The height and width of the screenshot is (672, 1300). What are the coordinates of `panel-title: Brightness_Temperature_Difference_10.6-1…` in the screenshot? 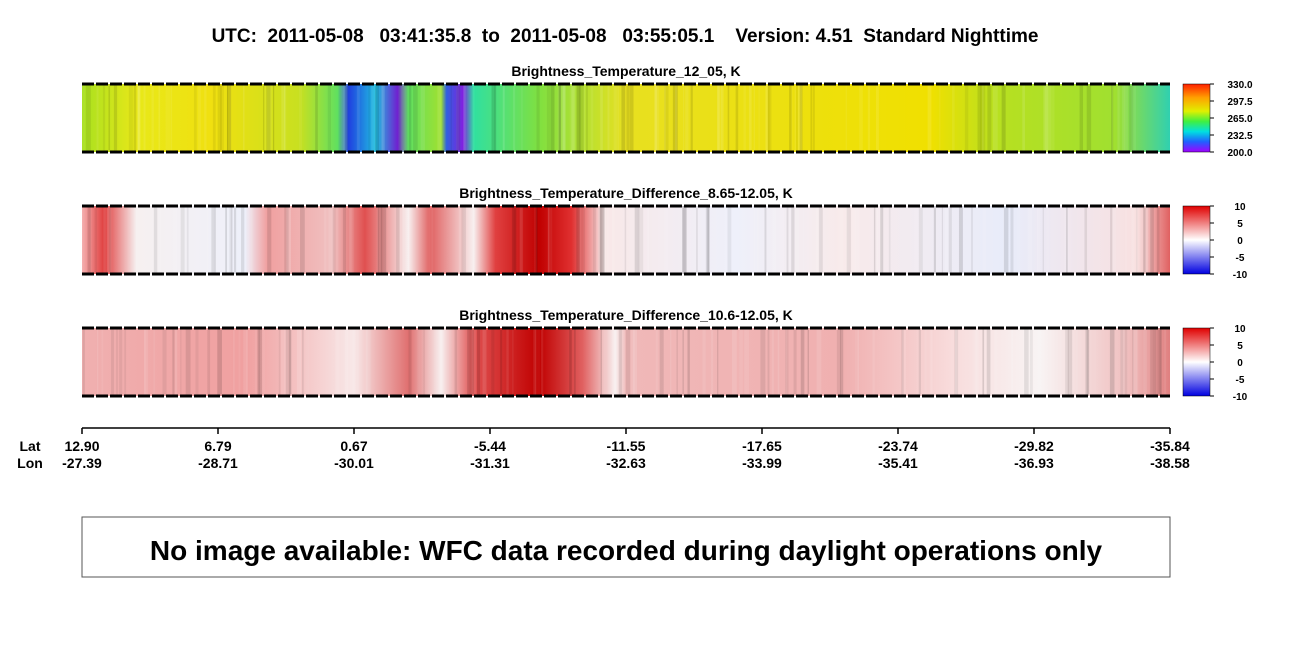 It's located at (626, 315).